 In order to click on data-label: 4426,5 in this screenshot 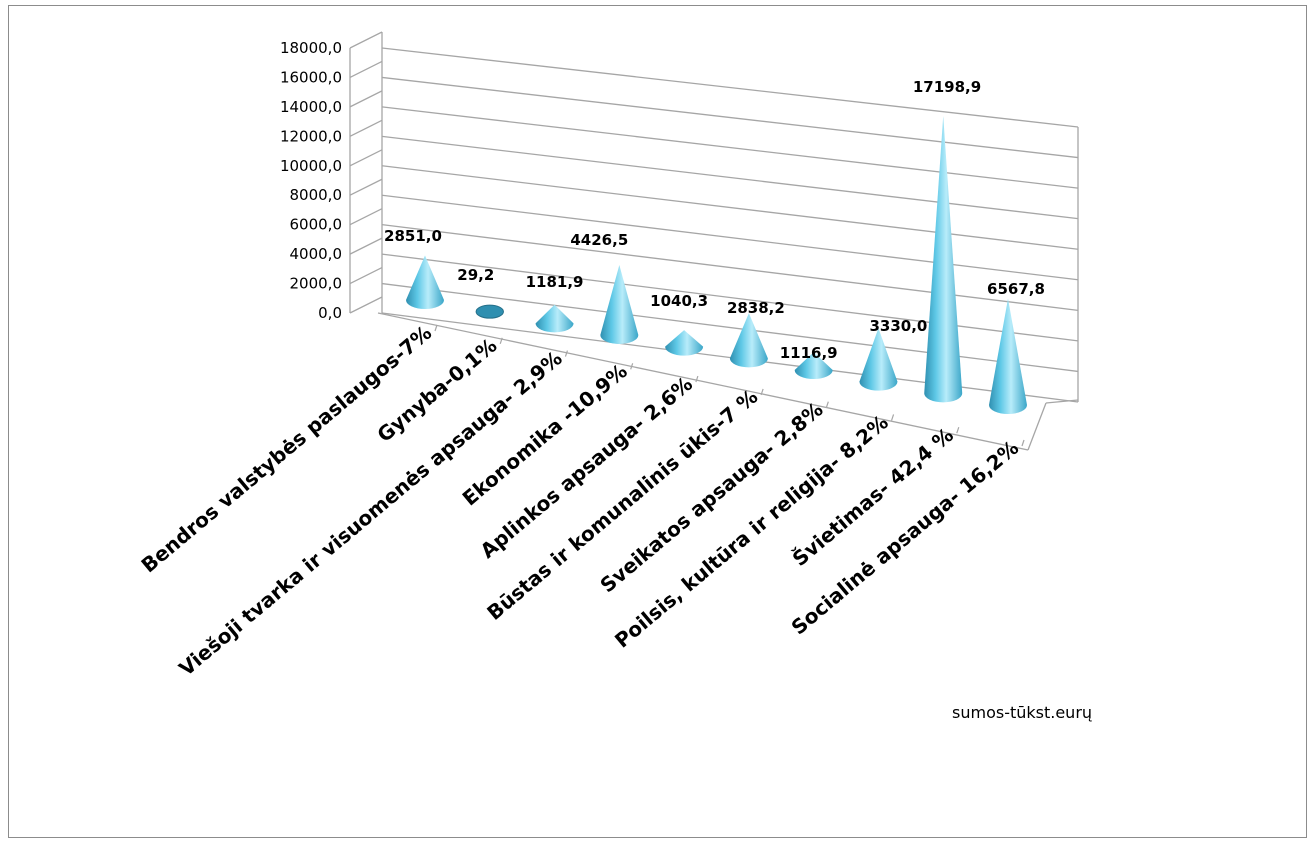, I will do `click(599, 240)`.